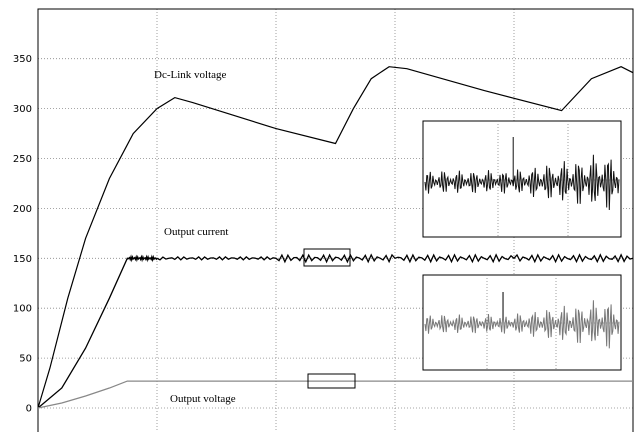 The image size is (637, 432). What do you see at coordinates (203, 399) in the screenshot?
I see `annotation-output-voltage: Output voltage` at bounding box center [203, 399].